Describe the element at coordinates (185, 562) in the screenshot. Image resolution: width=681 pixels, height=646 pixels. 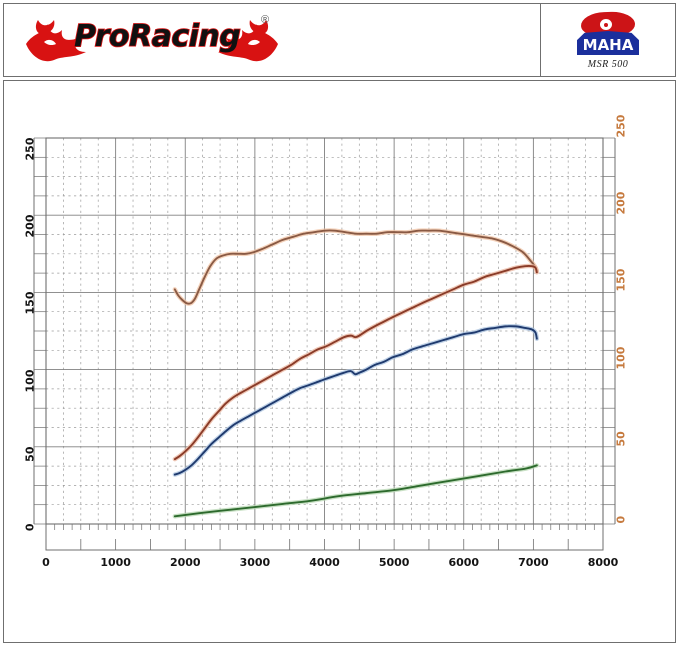
I see `x-axis-tick-label: 2000` at that location.